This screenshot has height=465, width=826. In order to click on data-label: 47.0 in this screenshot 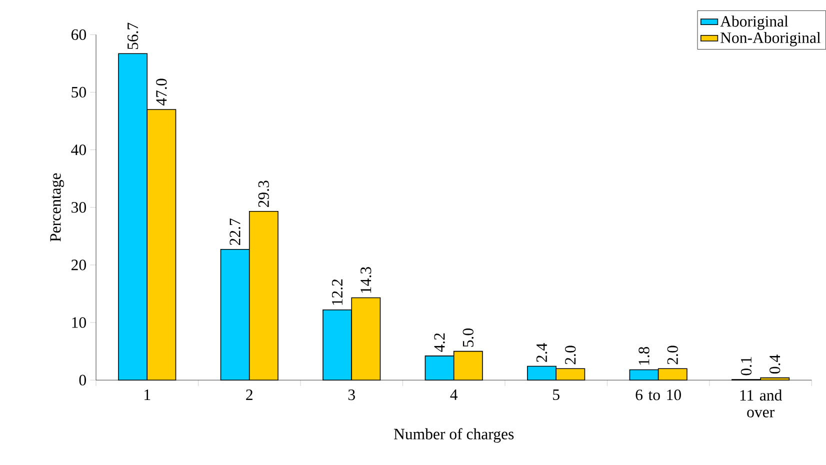, I will do `click(161, 92)`.